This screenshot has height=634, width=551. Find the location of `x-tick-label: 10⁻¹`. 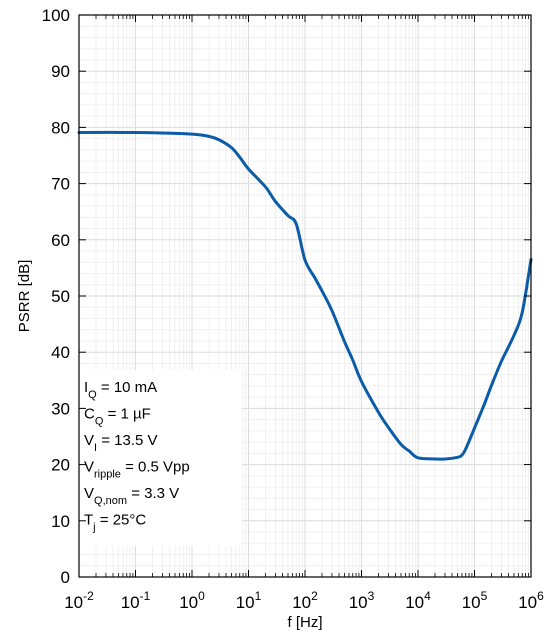

x-tick-label: 10⁻¹ is located at coordinates (136, 600).